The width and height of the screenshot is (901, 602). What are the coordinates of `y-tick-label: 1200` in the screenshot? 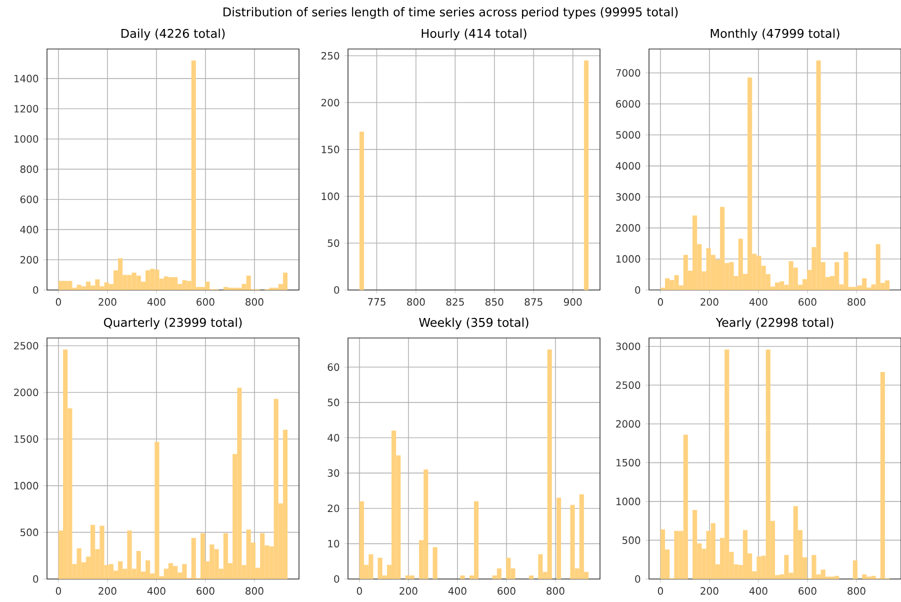 It's located at (26, 109).